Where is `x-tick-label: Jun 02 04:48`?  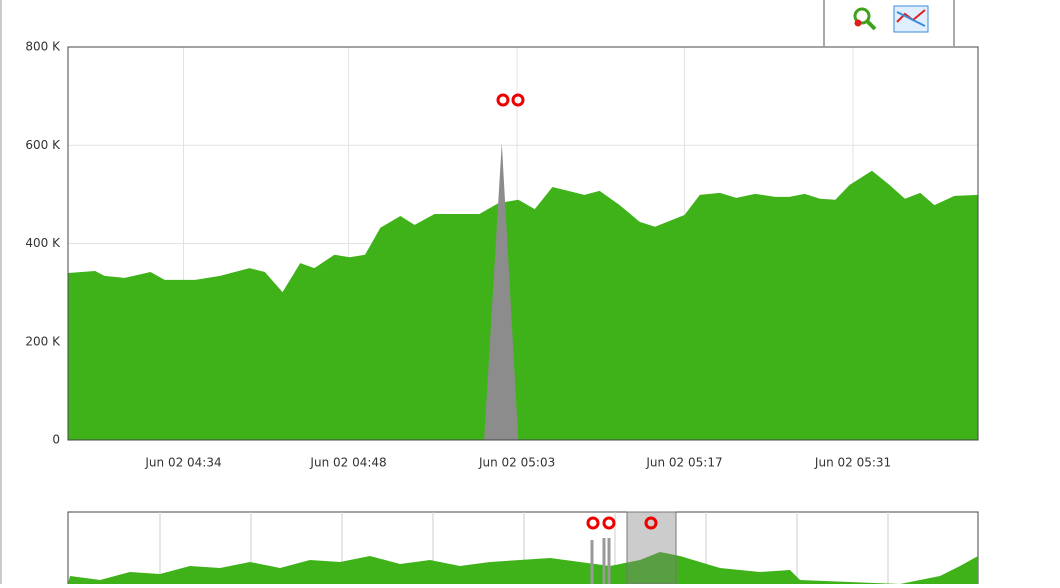
x-tick-label: Jun 02 04:48 is located at coordinates (347, 463).